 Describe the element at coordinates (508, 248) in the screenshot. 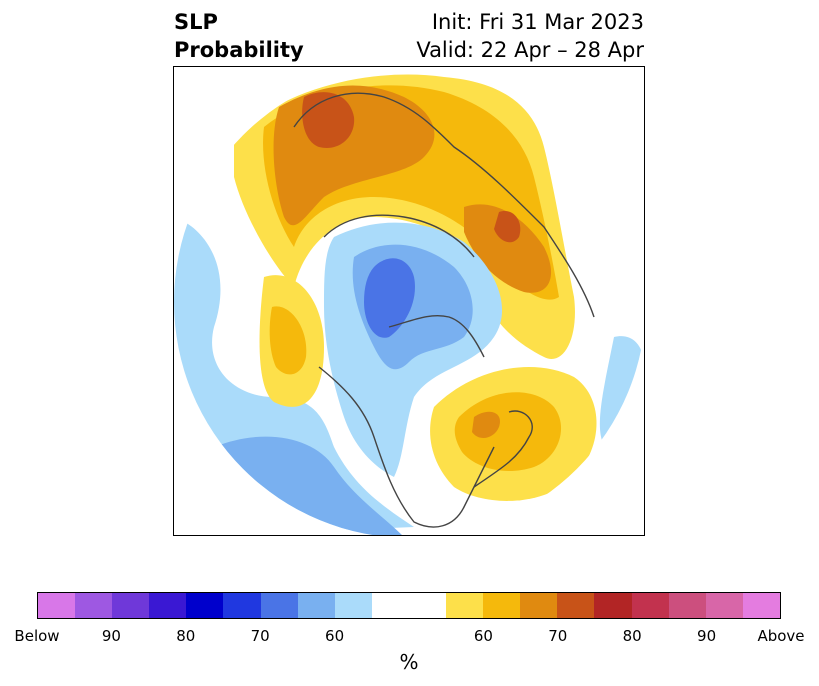

I see `above-70-siberia` at that location.